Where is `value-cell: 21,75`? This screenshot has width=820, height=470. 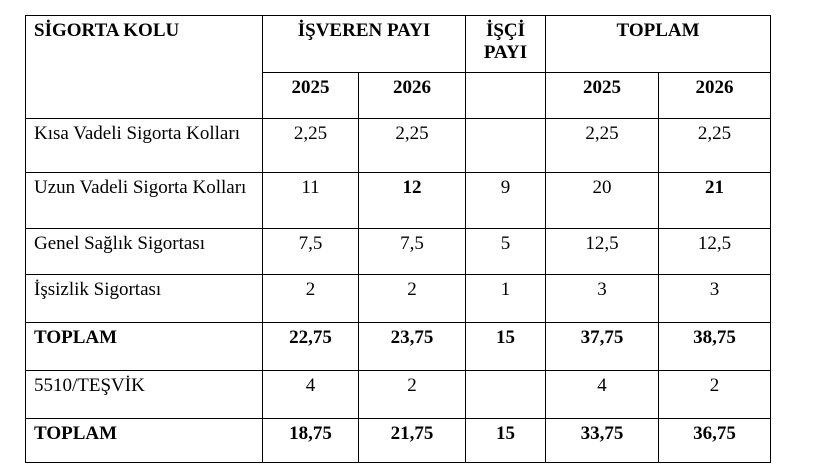 value-cell: 21,75 is located at coordinates (412, 440).